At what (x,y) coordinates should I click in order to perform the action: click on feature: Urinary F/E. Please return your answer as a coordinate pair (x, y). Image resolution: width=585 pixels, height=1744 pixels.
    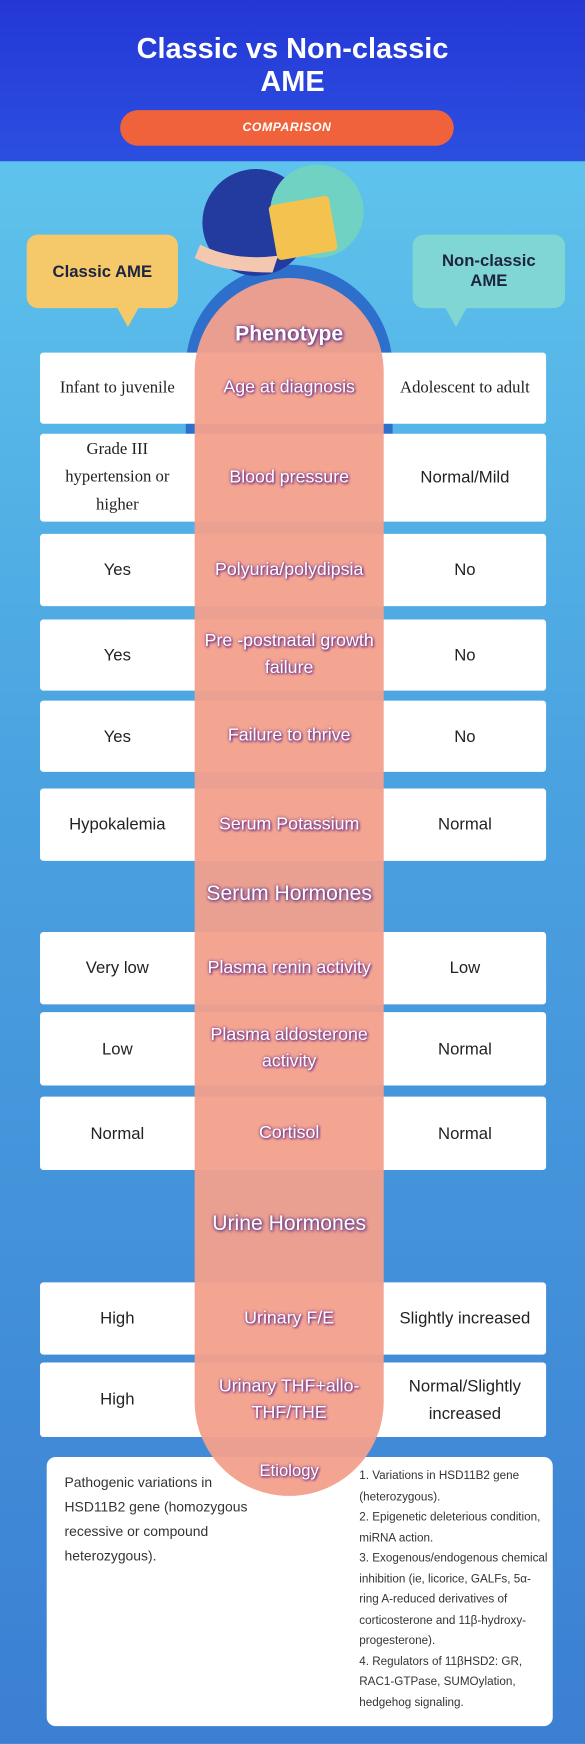
    Looking at the image, I should click on (289, 1318).